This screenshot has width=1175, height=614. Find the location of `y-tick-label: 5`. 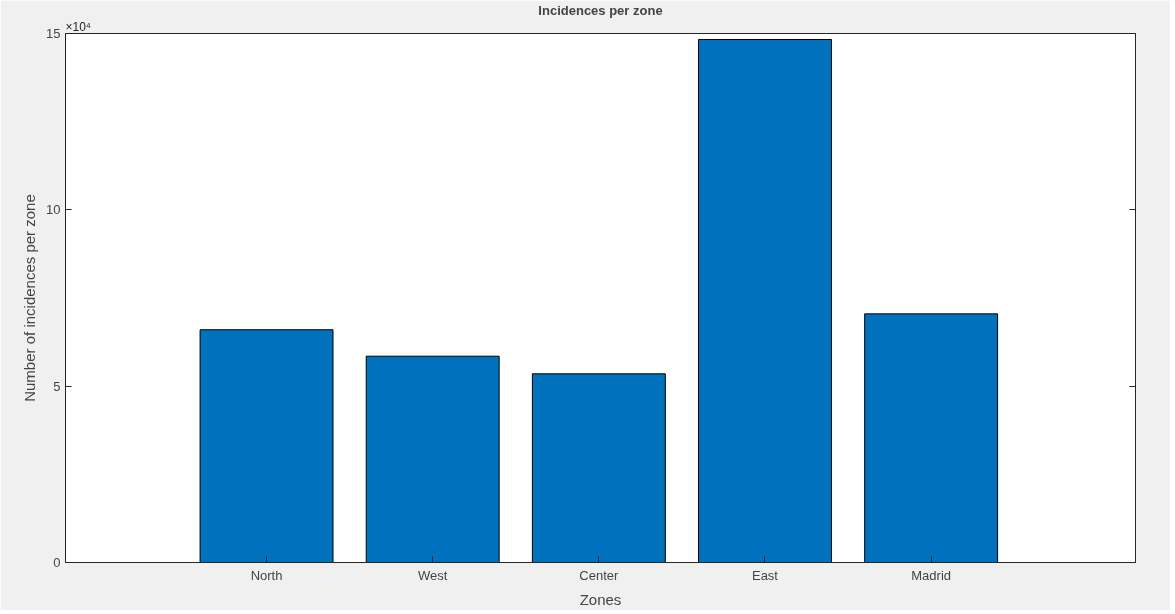

y-tick-label: 5 is located at coordinates (57, 386).